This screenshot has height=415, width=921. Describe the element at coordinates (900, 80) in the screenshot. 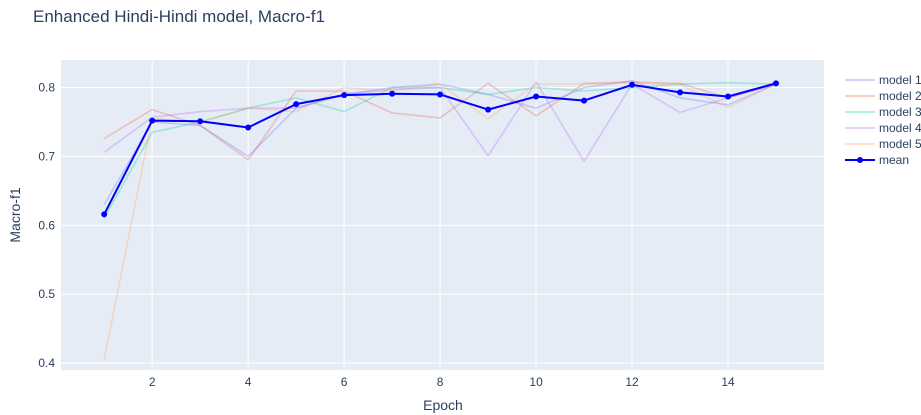

I see `legend-label: model 1` at that location.